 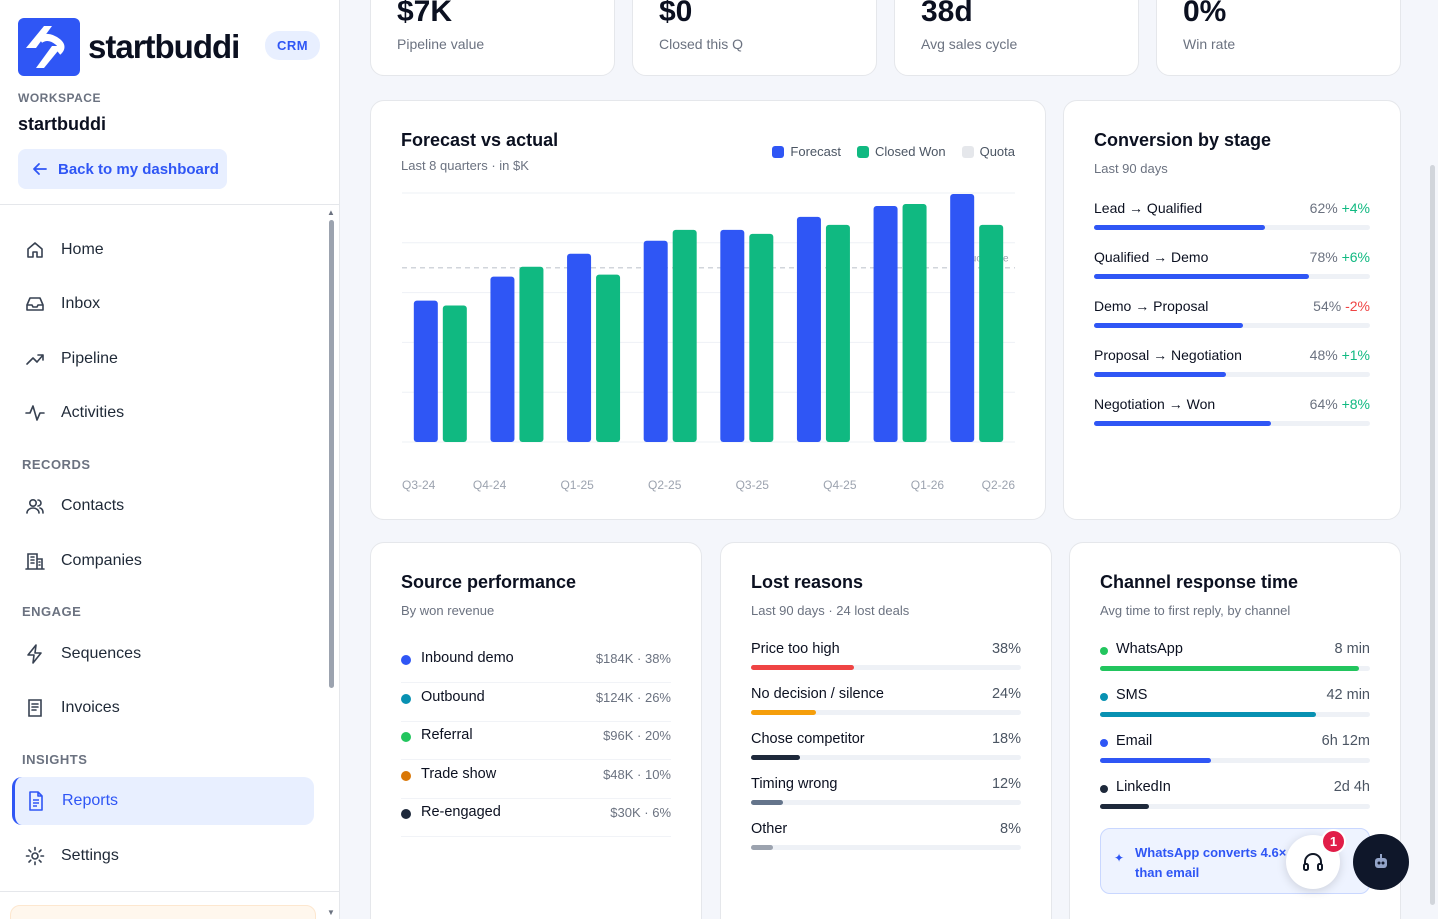 What do you see at coordinates (1323, 404) in the screenshot?
I see `stage-pct: 64%` at bounding box center [1323, 404].